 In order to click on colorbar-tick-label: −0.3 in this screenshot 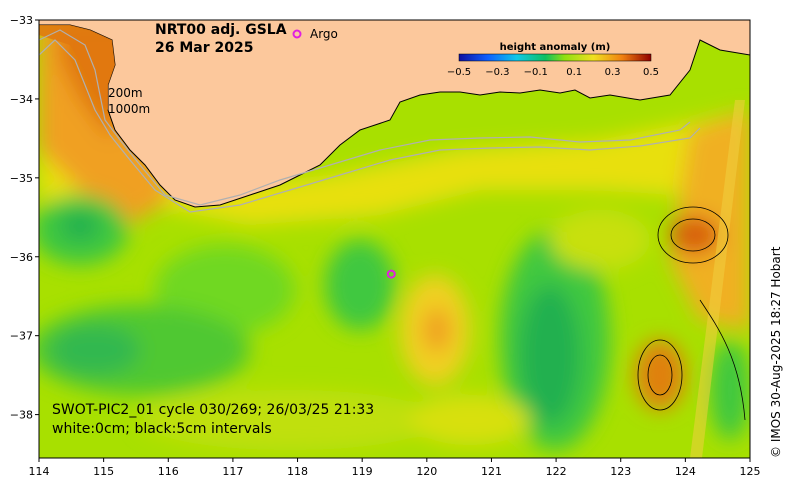, I will do `click(497, 72)`.